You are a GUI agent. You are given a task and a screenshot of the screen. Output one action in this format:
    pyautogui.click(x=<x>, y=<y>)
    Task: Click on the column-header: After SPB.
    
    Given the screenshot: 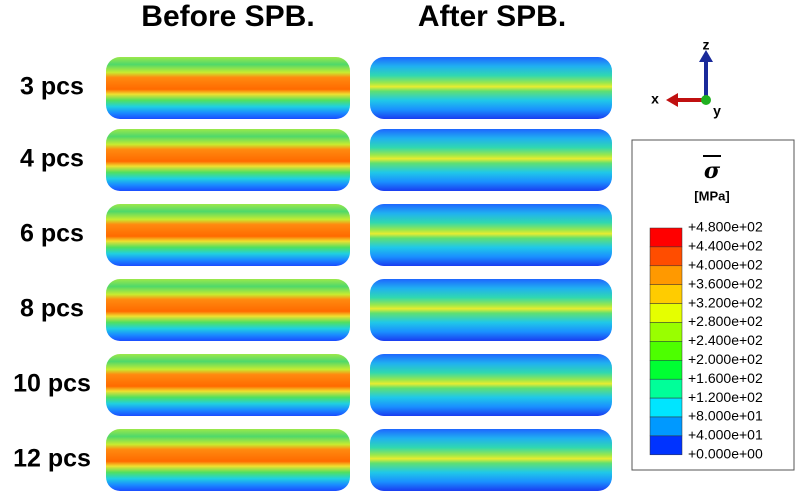 What is the action you would take?
    pyautogui.click(x=492, y=16)
    